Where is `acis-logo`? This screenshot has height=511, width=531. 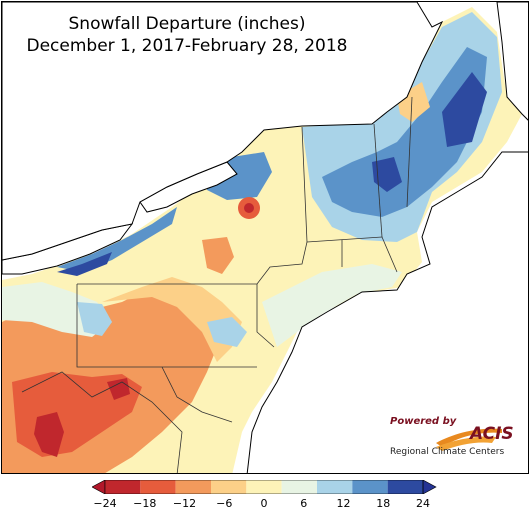
acis-logo is located at coordinates (454, 439).